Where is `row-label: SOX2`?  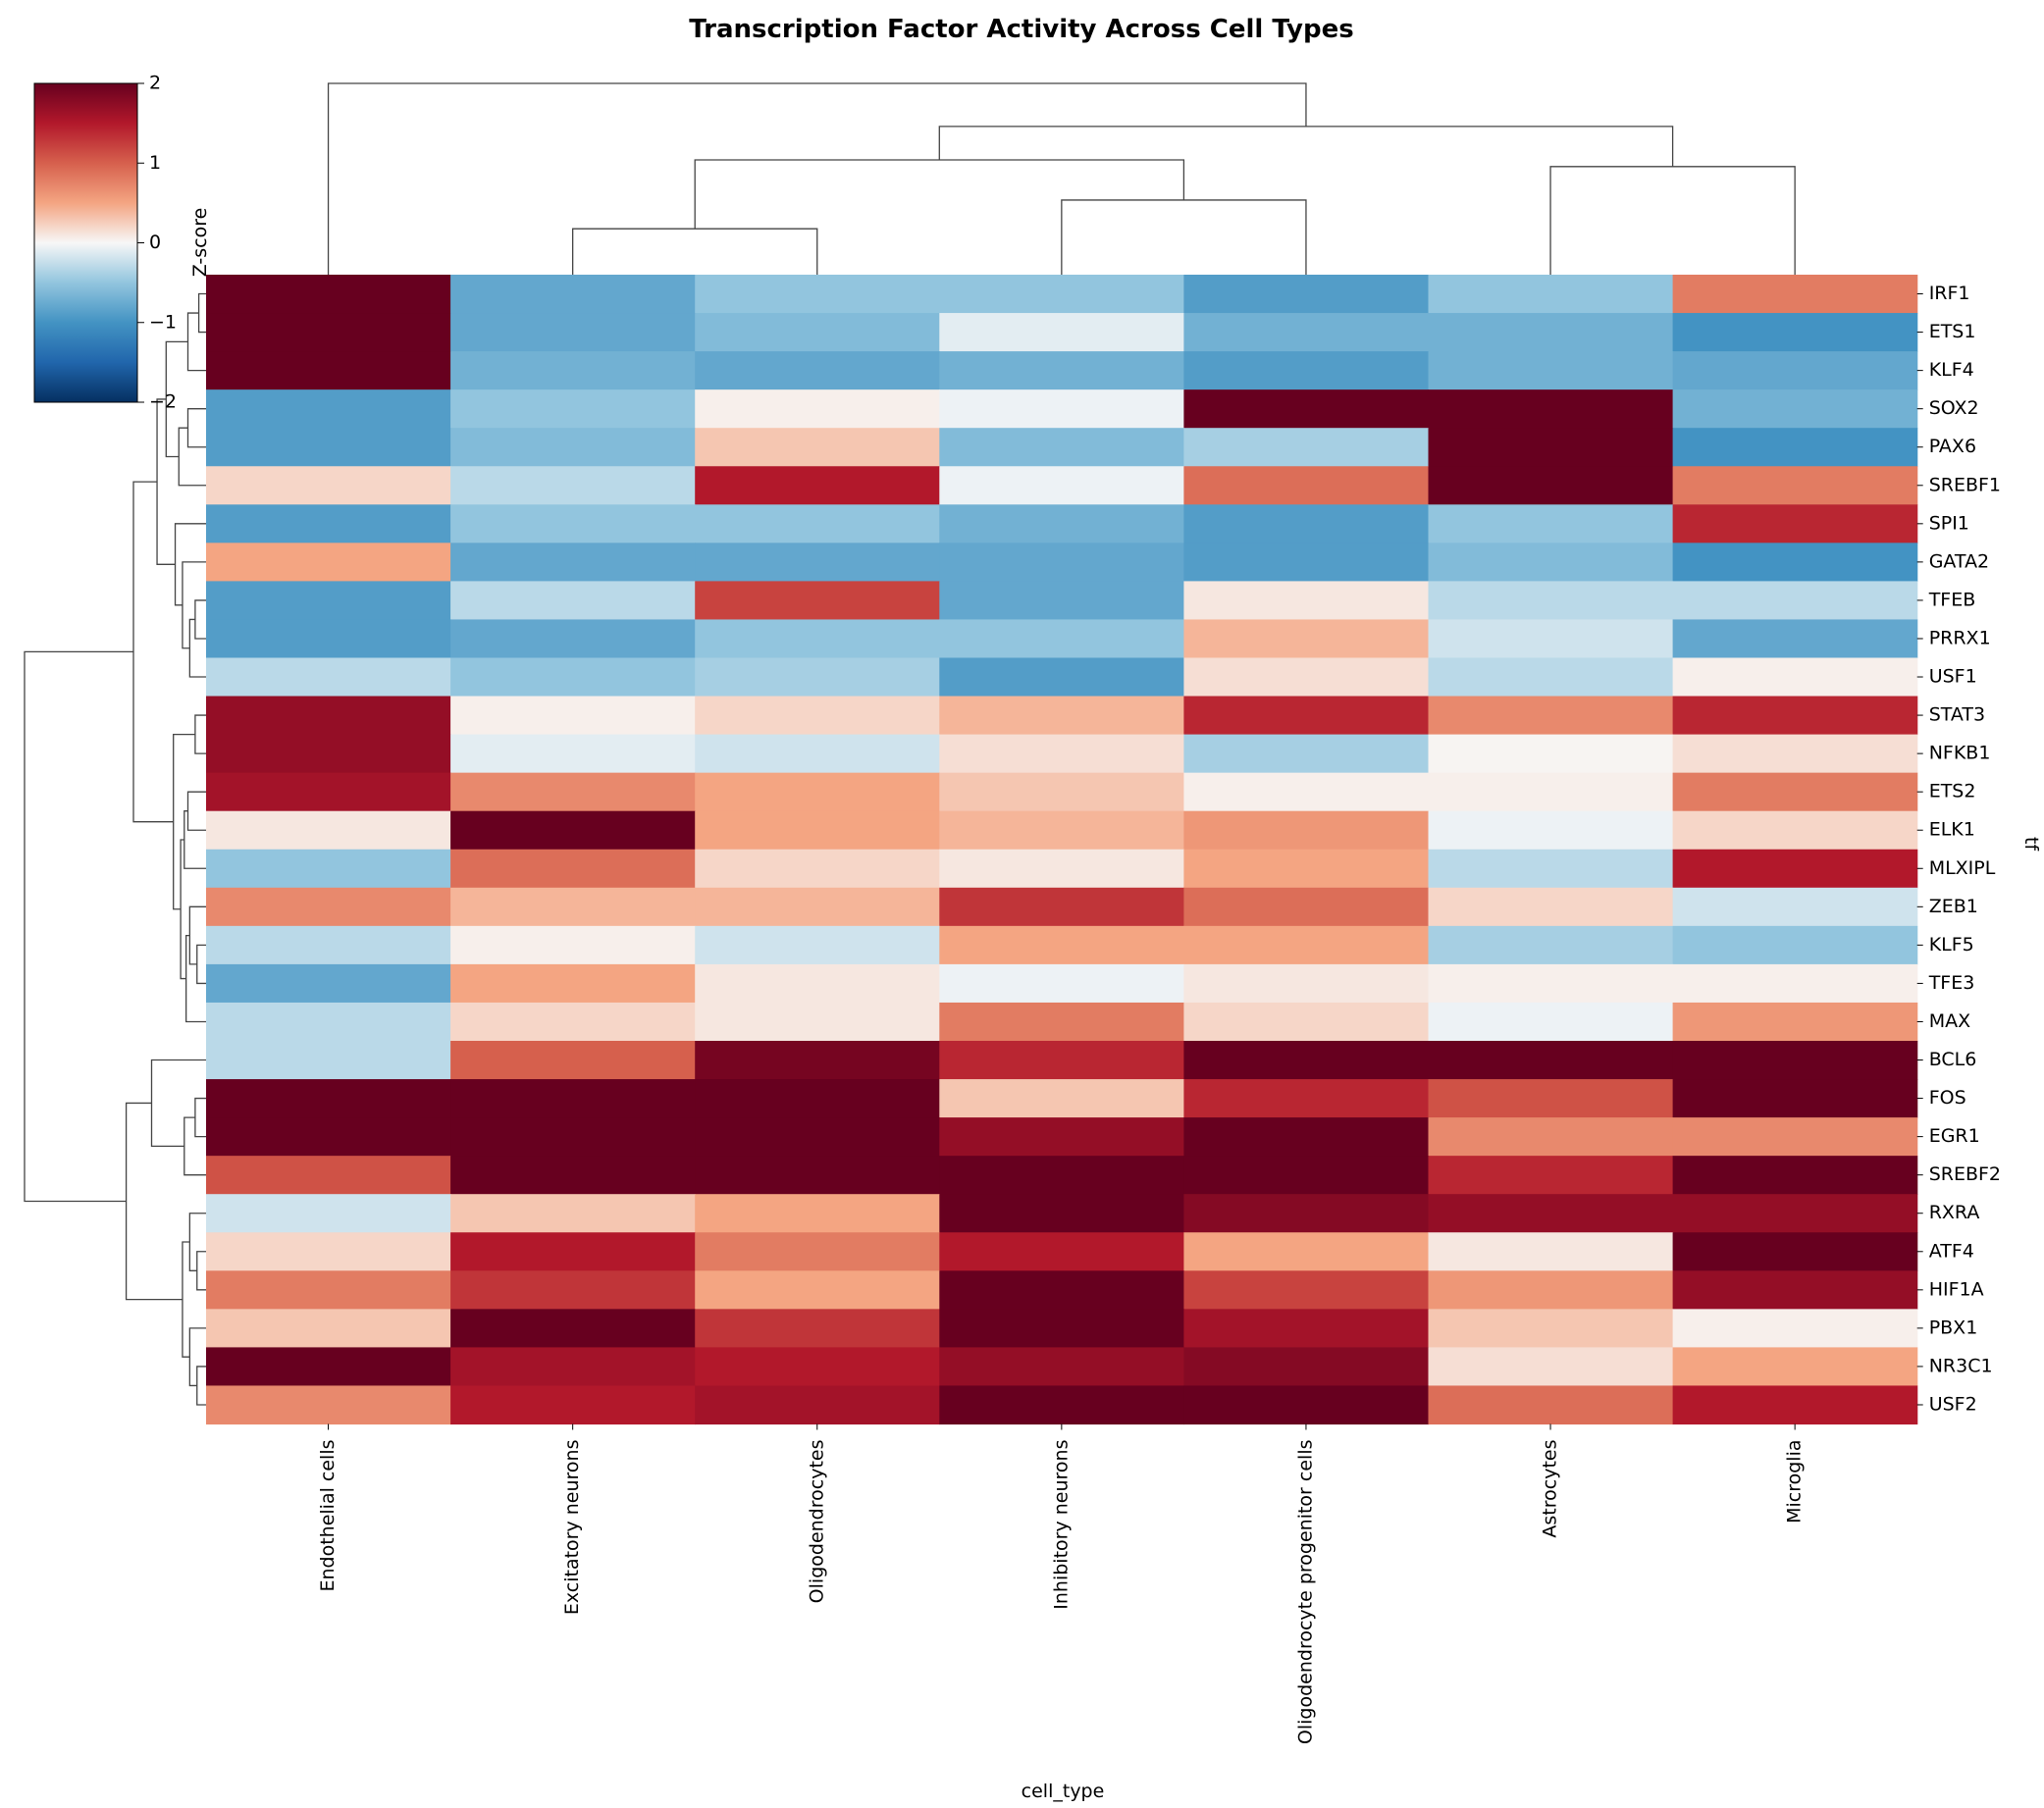
row-label: SOX2 is located at coordinates (1954, 408).